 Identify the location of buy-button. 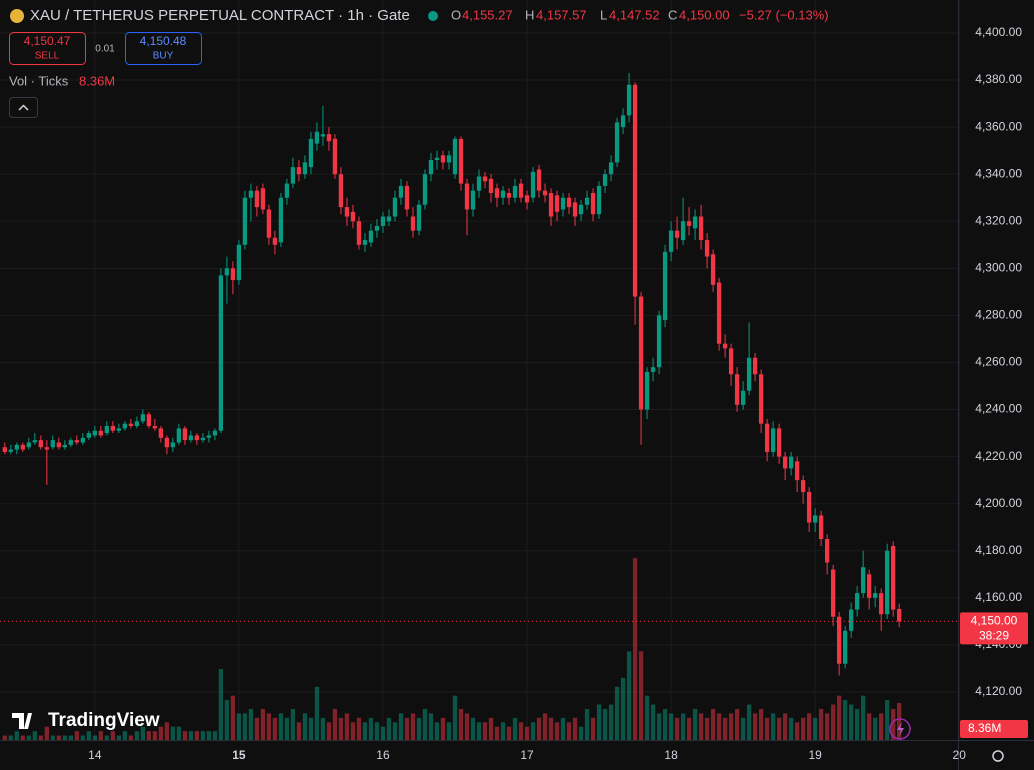
(163, 48).